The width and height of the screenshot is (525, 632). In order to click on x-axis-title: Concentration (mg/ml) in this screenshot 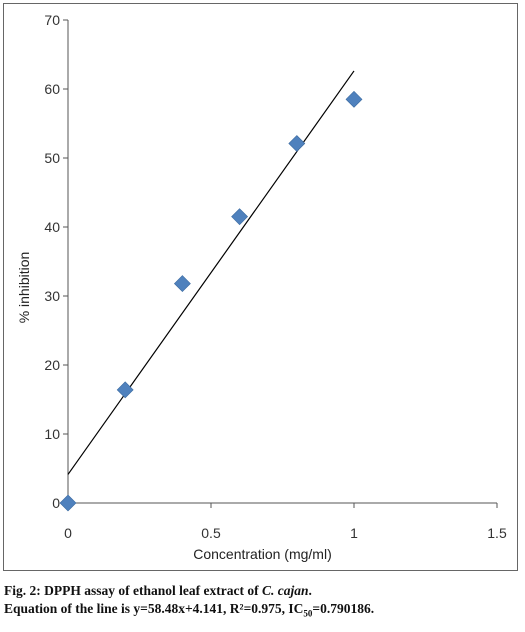, I will do `click(262, 554)`.